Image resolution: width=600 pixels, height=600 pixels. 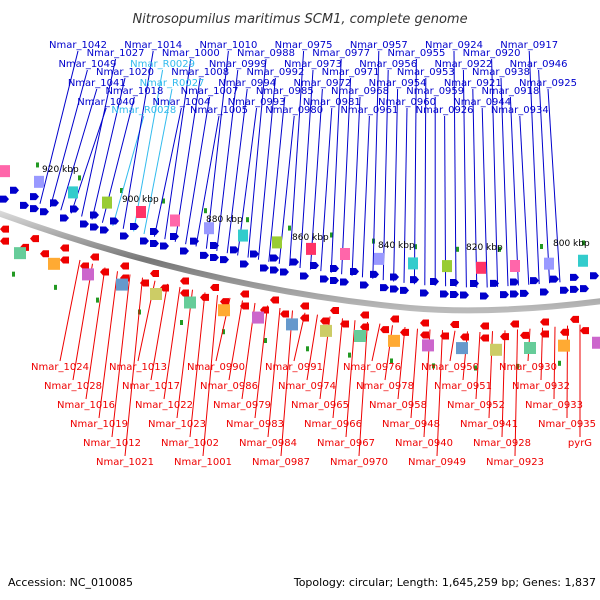 I want to click on top-gene-label: Nmar_R0027, so click(x=172, y=83).